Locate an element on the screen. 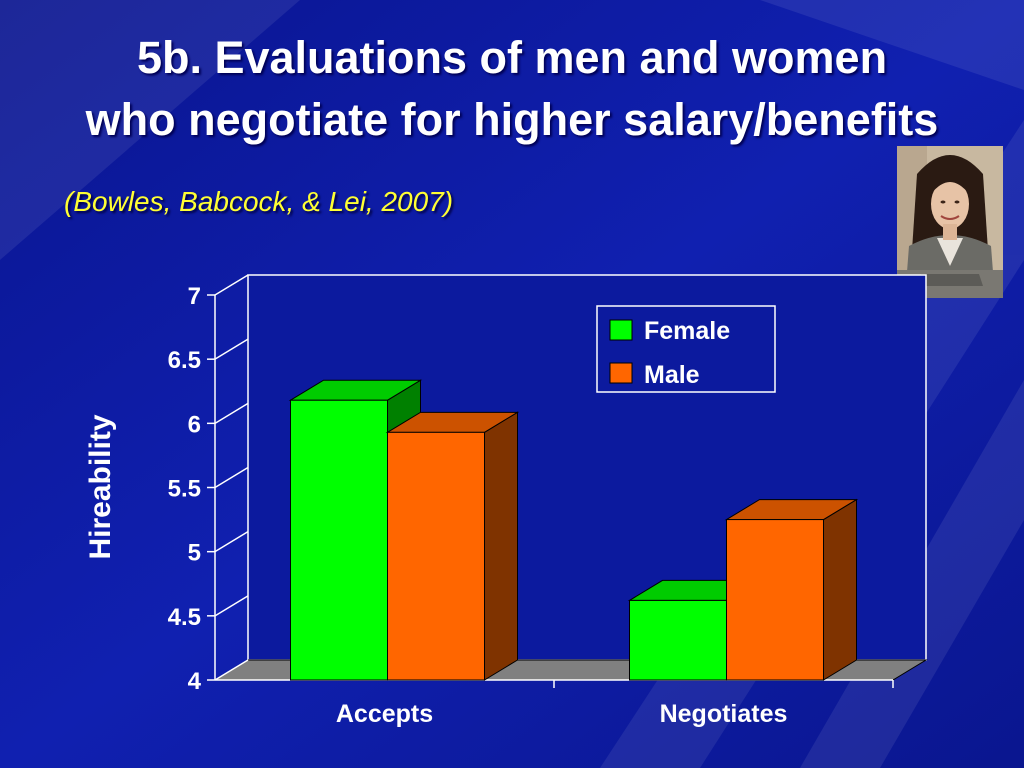  bar-male-accepts is located at coordinates (436, 556).